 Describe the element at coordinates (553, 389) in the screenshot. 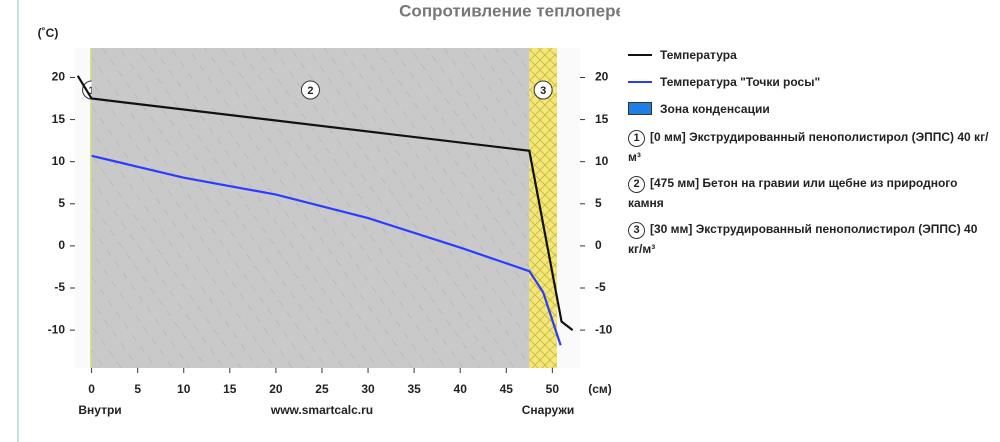

I see `x-tick-label: 50` at that location.